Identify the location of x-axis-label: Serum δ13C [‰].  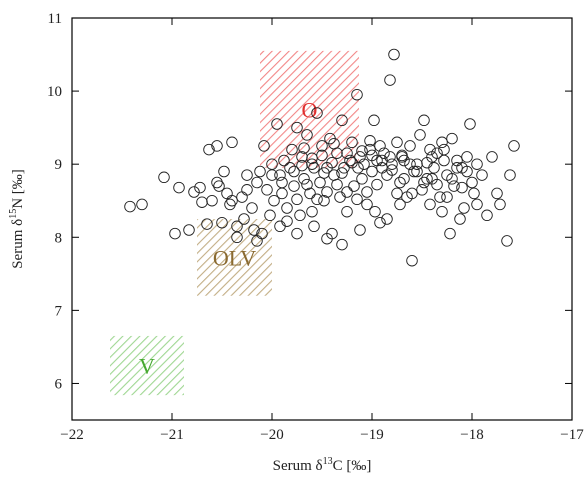
(322, 465).